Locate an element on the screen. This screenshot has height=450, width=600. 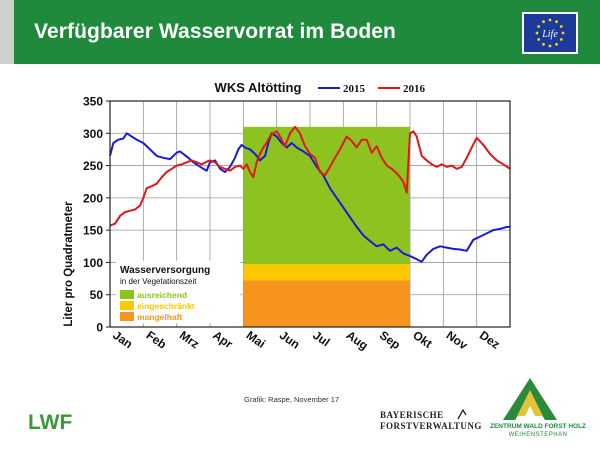
eu-life-logo: Life is located at coordinates (550, 33).